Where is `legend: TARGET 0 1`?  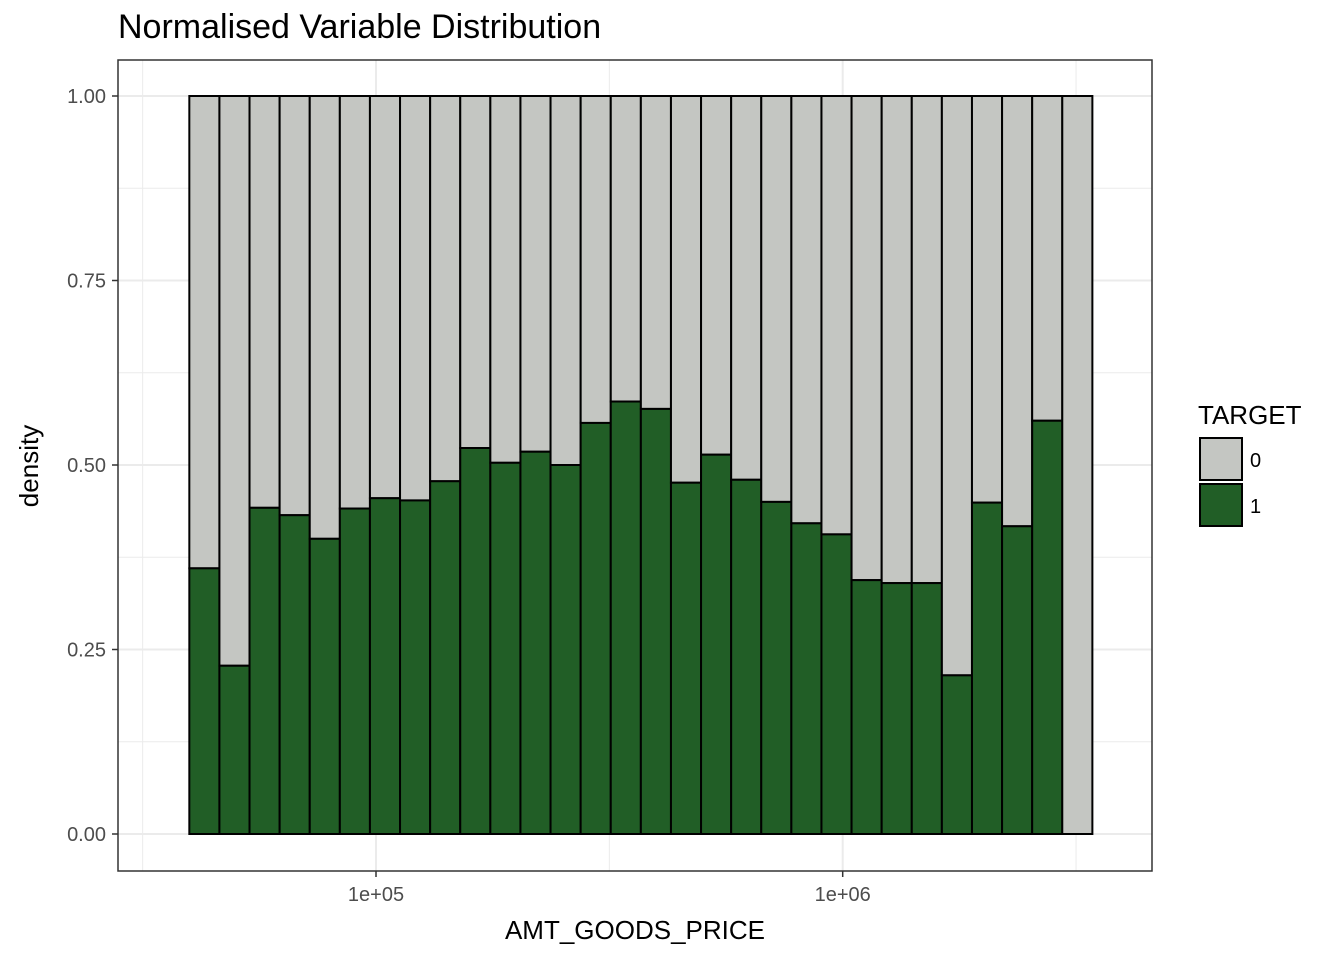 legend: TARGET 0 1 is located at coordinates (1250, 463).